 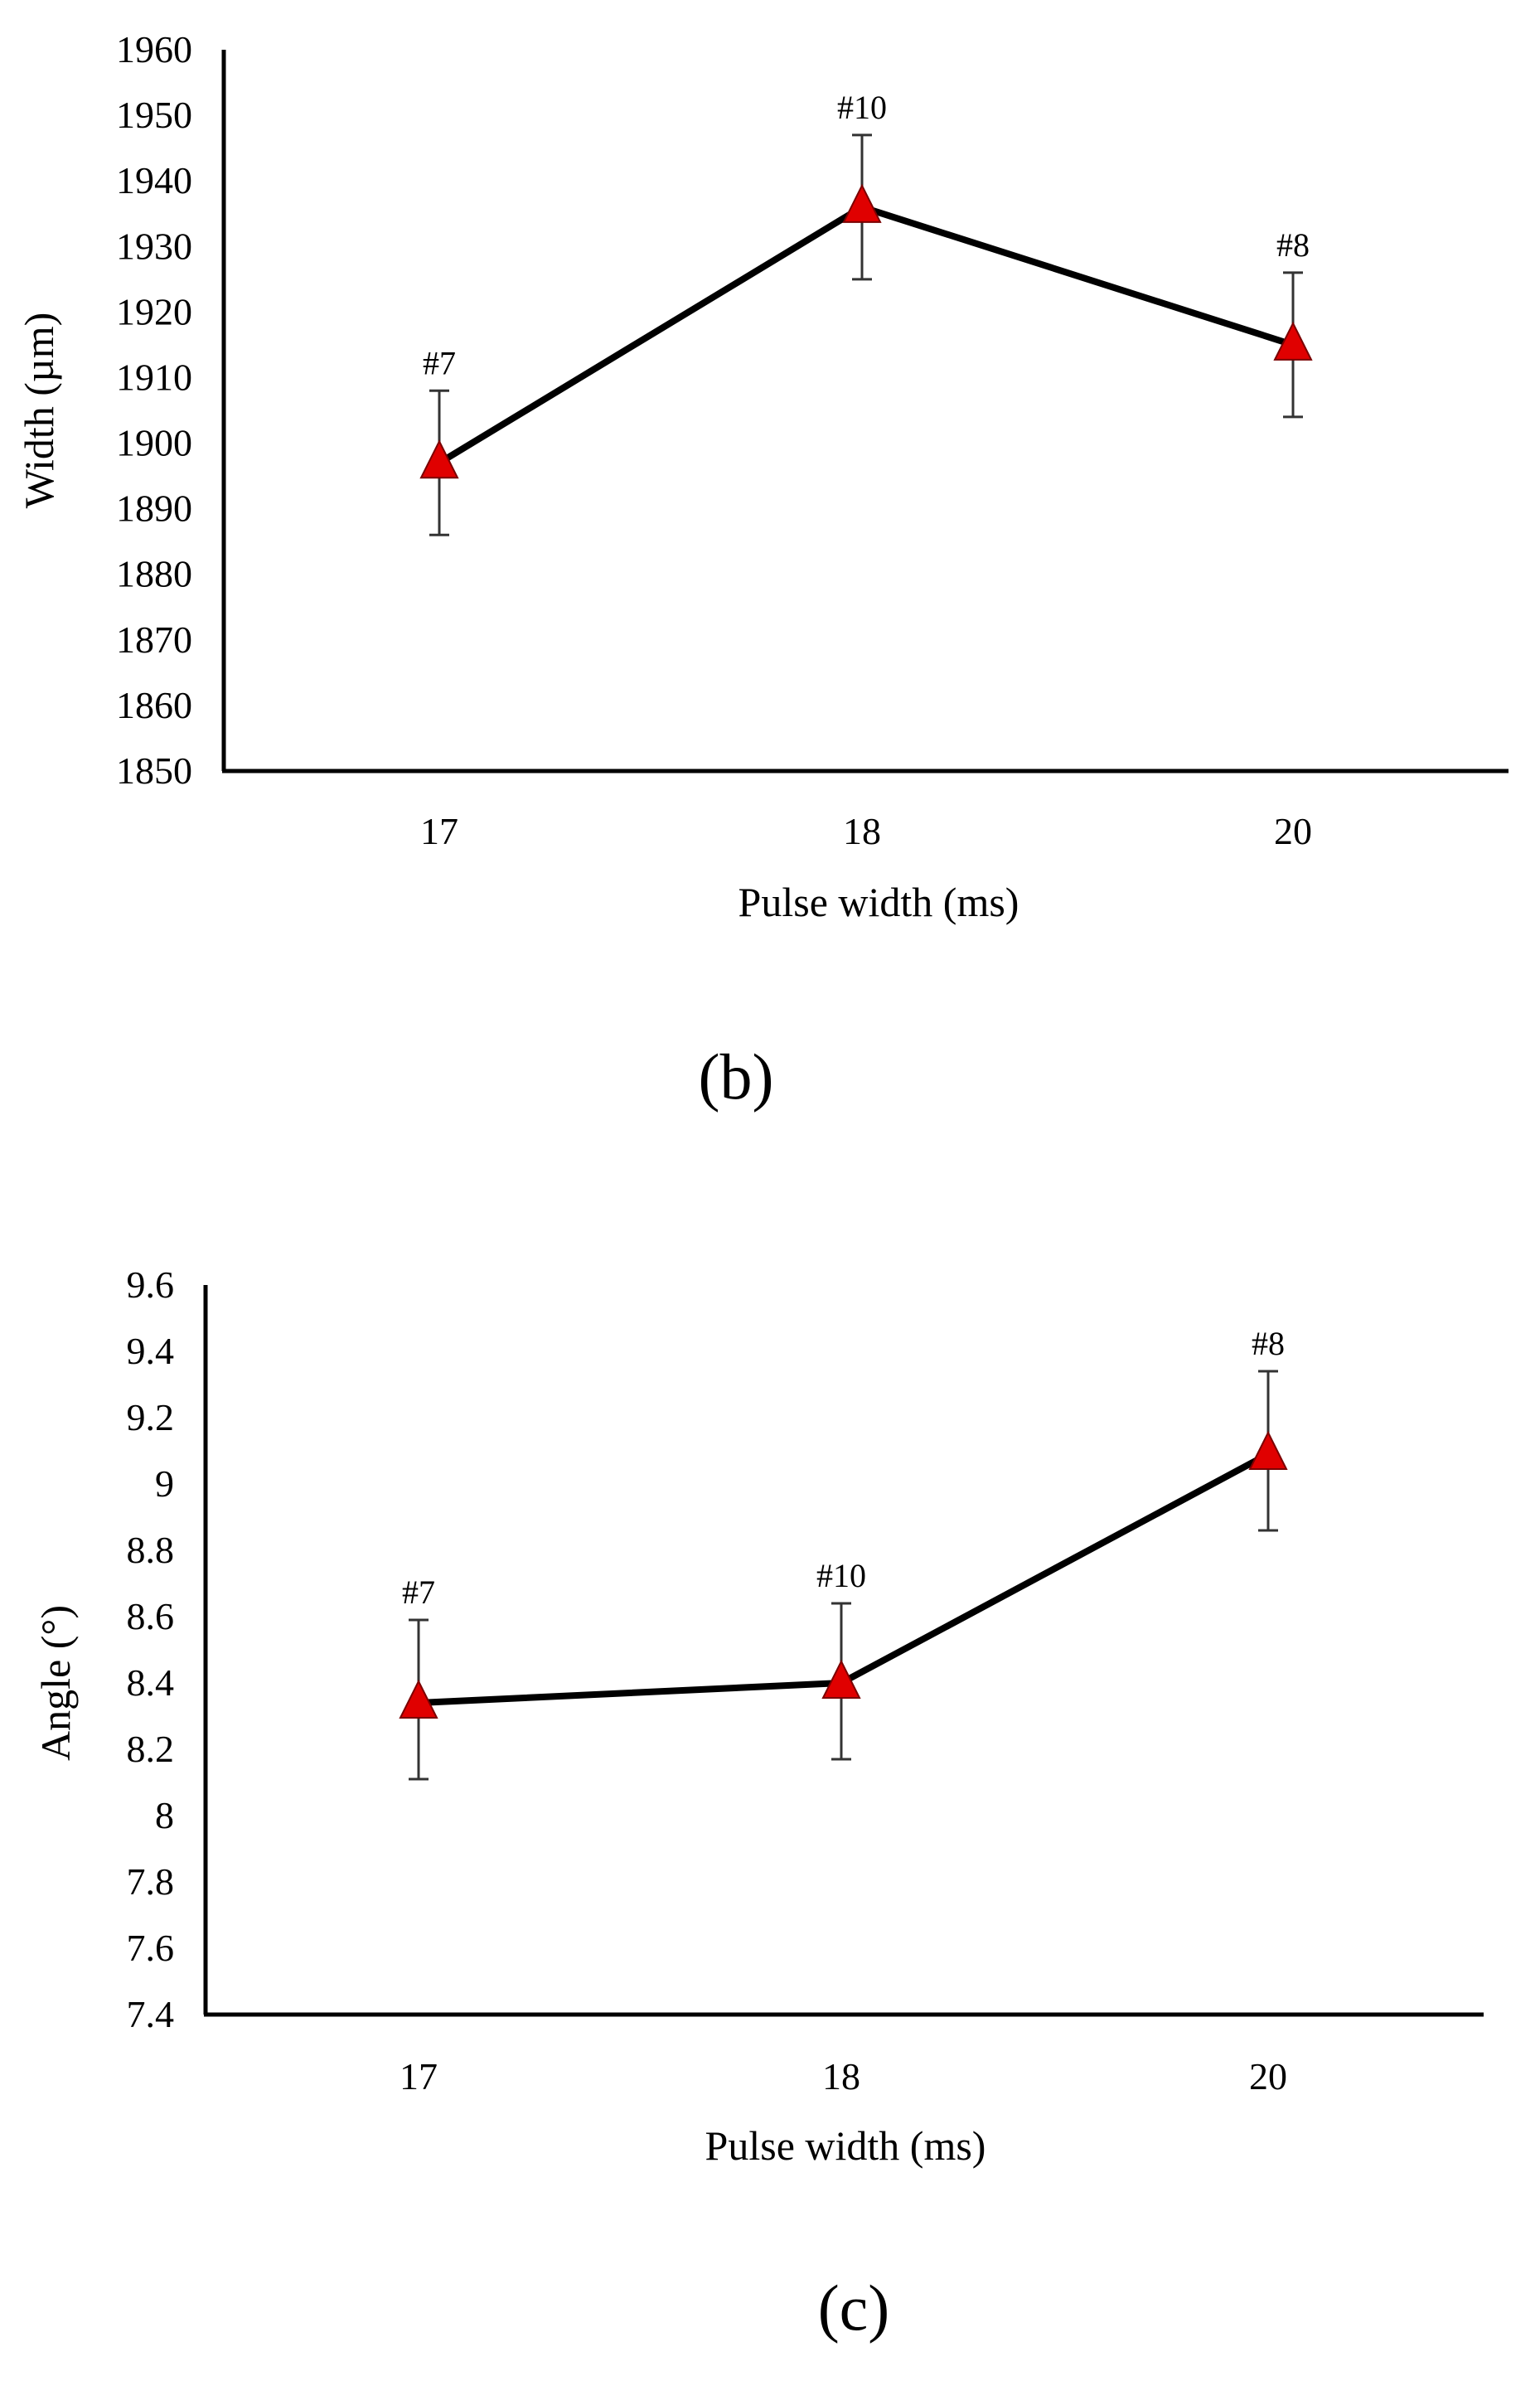 What do you see at coordinates (151, 1682) in the screenshot?
I see `y-tick-label: 8.4` at bounding box center [151, 1682].